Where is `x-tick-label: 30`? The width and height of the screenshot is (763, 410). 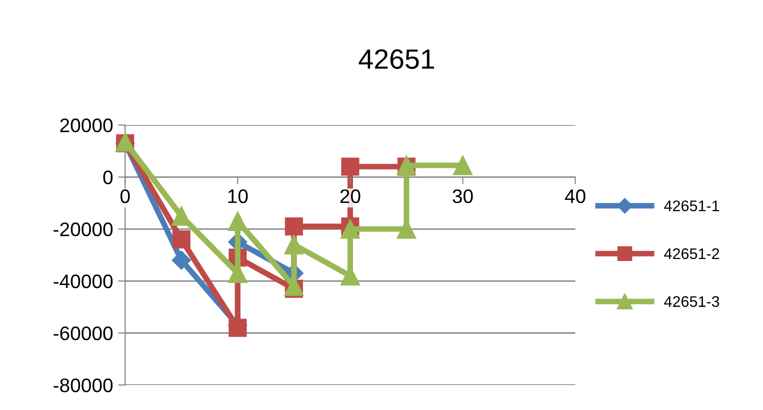
x-tick-label: 30 is located at coordinates (462, 196).